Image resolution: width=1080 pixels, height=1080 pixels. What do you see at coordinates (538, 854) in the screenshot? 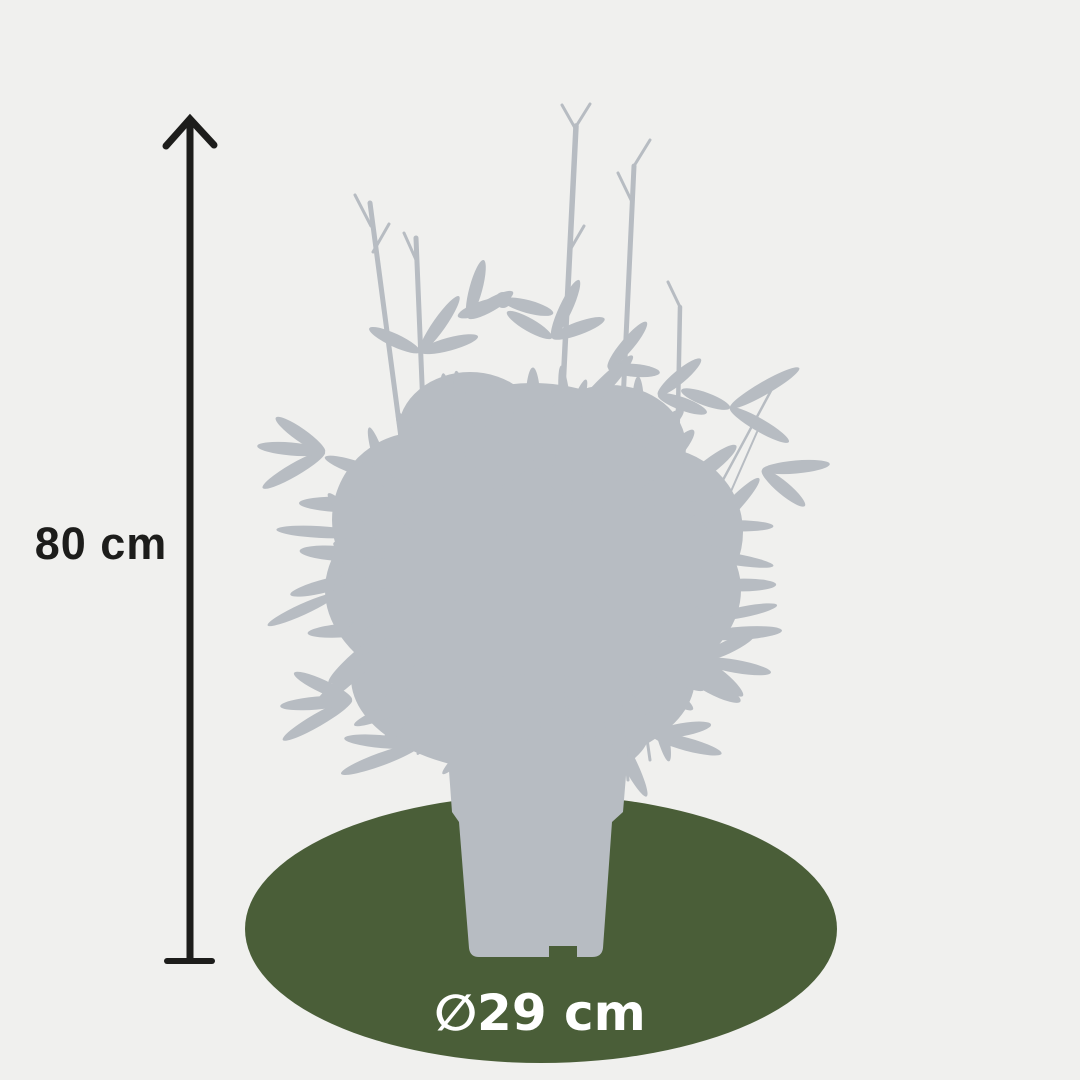
I see `pot-silhouette` at bounding box center [538, 854].